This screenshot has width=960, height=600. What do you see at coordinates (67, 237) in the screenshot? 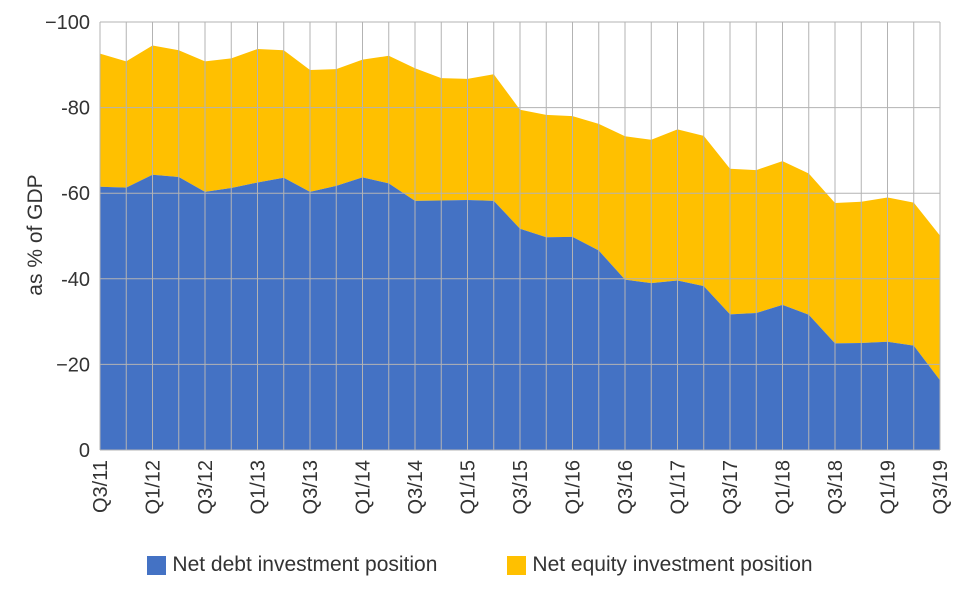
I see `y-axis-ticks: 0 −20 -40 -60 -80 −100` at bounding box center [67, 237].